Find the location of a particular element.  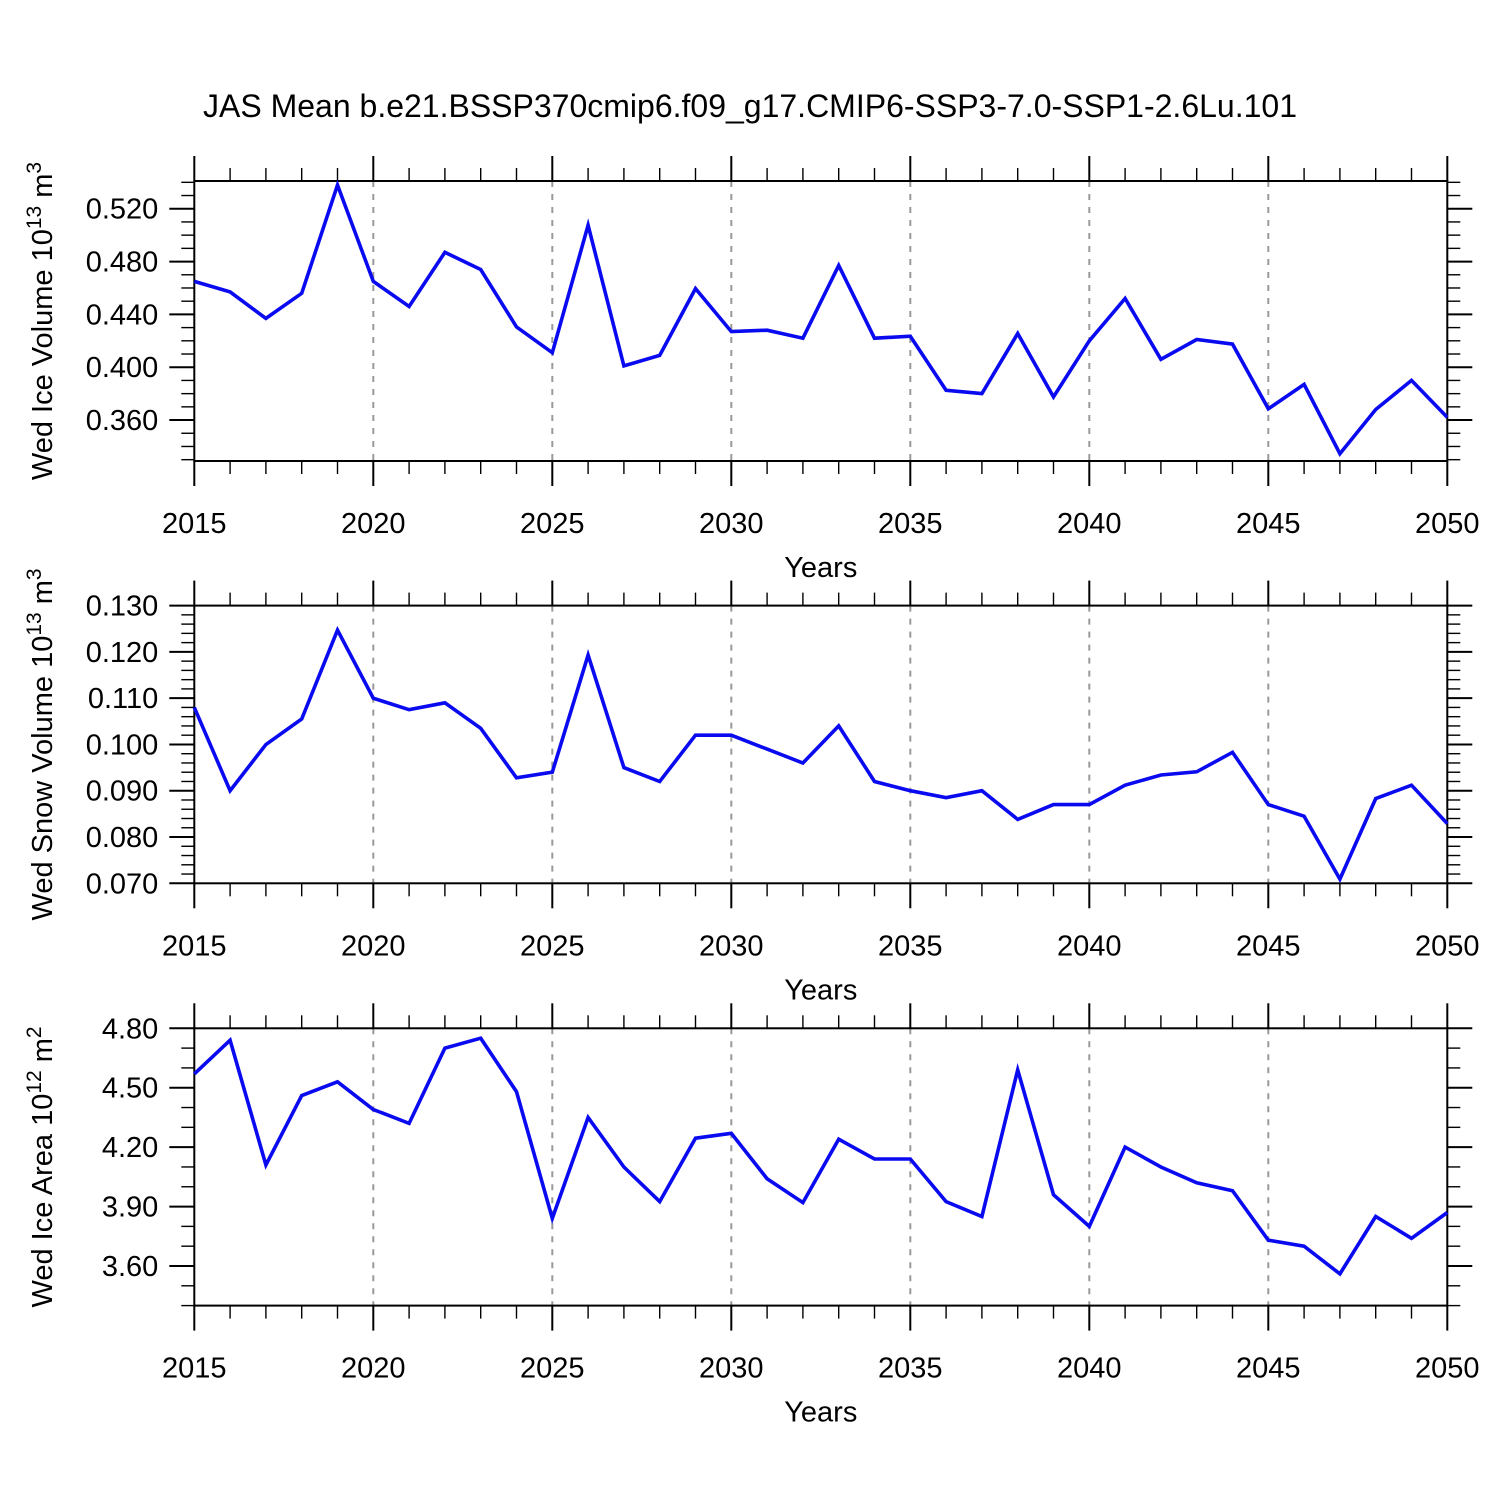

y-tick-label: 0.400 is located at coordinates (122, 368).